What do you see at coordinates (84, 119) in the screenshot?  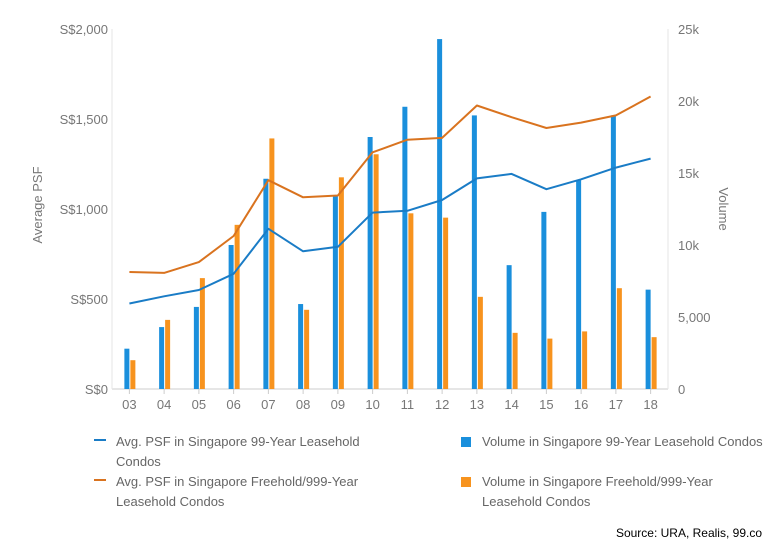 I see `y-left-tick-label: S$1,500` at bounding box center [84, 119].